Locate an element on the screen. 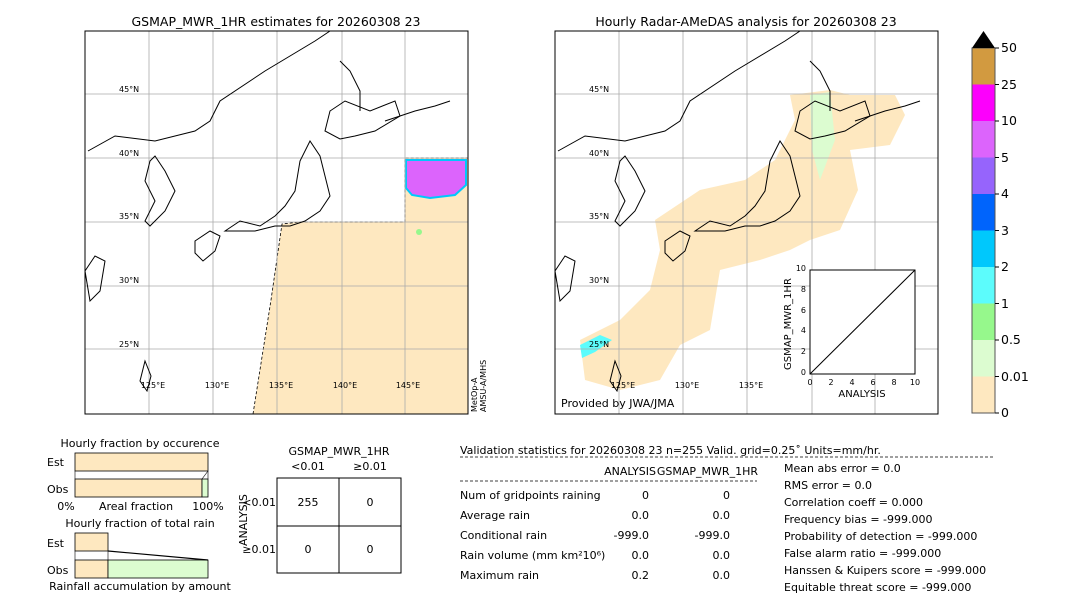  row-header: ≥0.01 is located at coordinates (259, 549).